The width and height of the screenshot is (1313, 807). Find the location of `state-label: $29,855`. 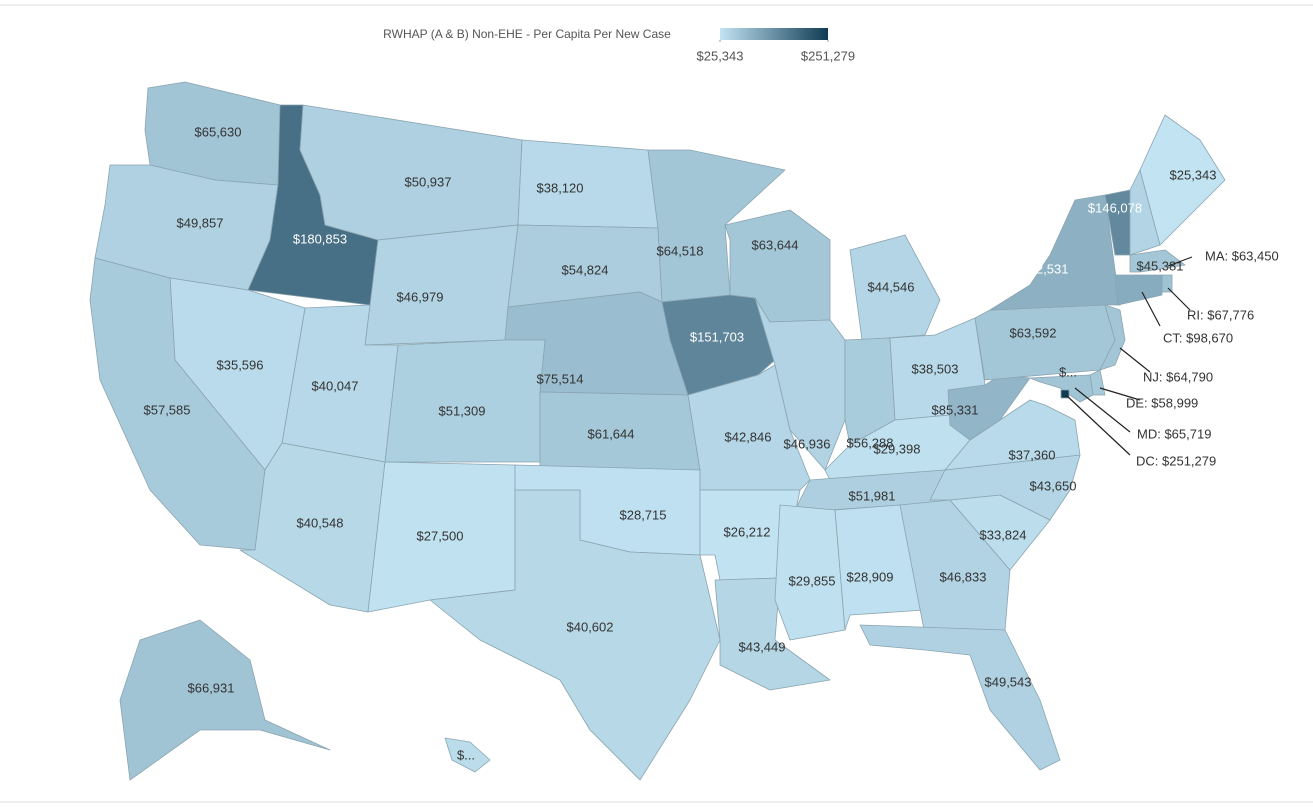

state-label: $29,855 is located at coordinates (812, 580).